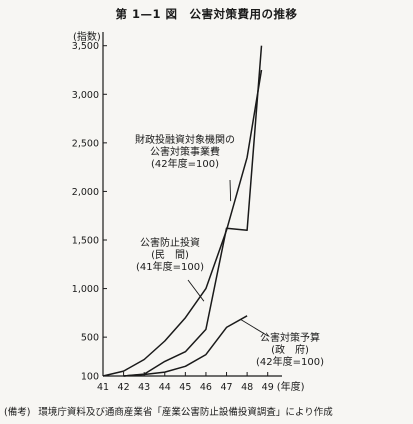 Image resolution: width=413 pixels, height=424 pixels. What do you see at coordinates (291, 386) in the screenshot?
I see `x-axis-label: (年度)` at bounding box center [291, 386].